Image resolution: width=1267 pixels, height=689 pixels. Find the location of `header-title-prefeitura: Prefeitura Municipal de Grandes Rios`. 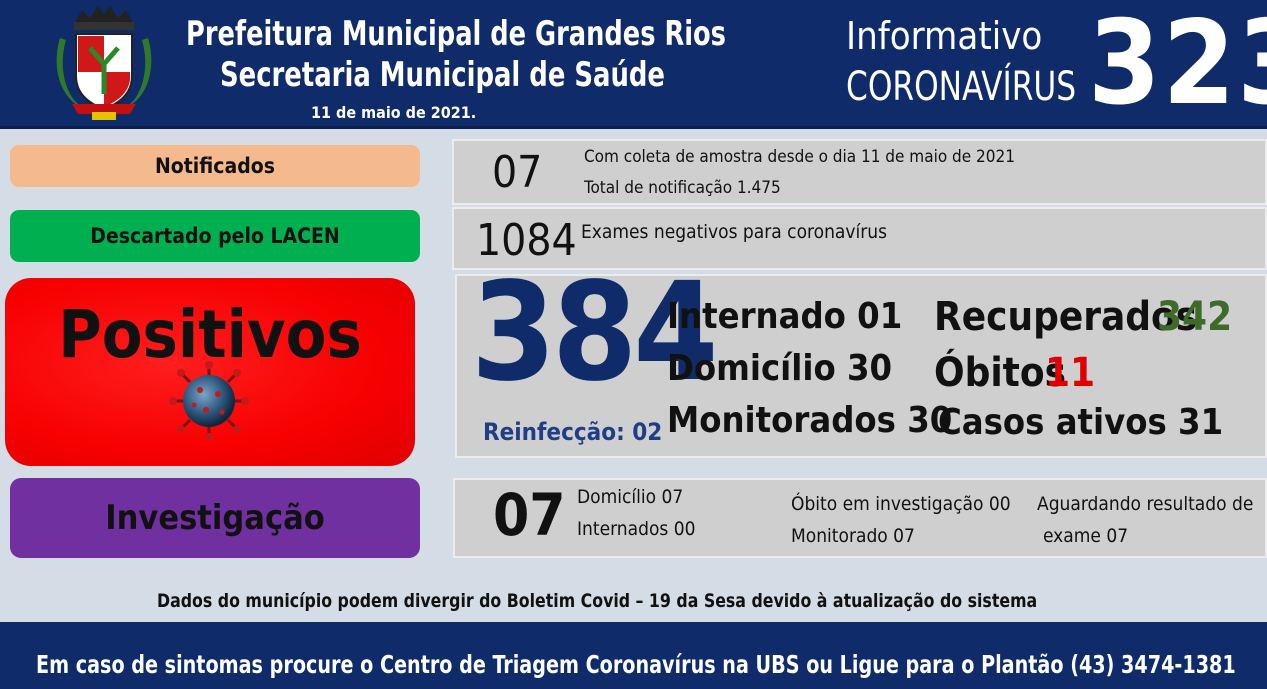

header-title-prefeitura: Prefeitura Municipal de Grandes Rios is located at coordinates (456, 34).